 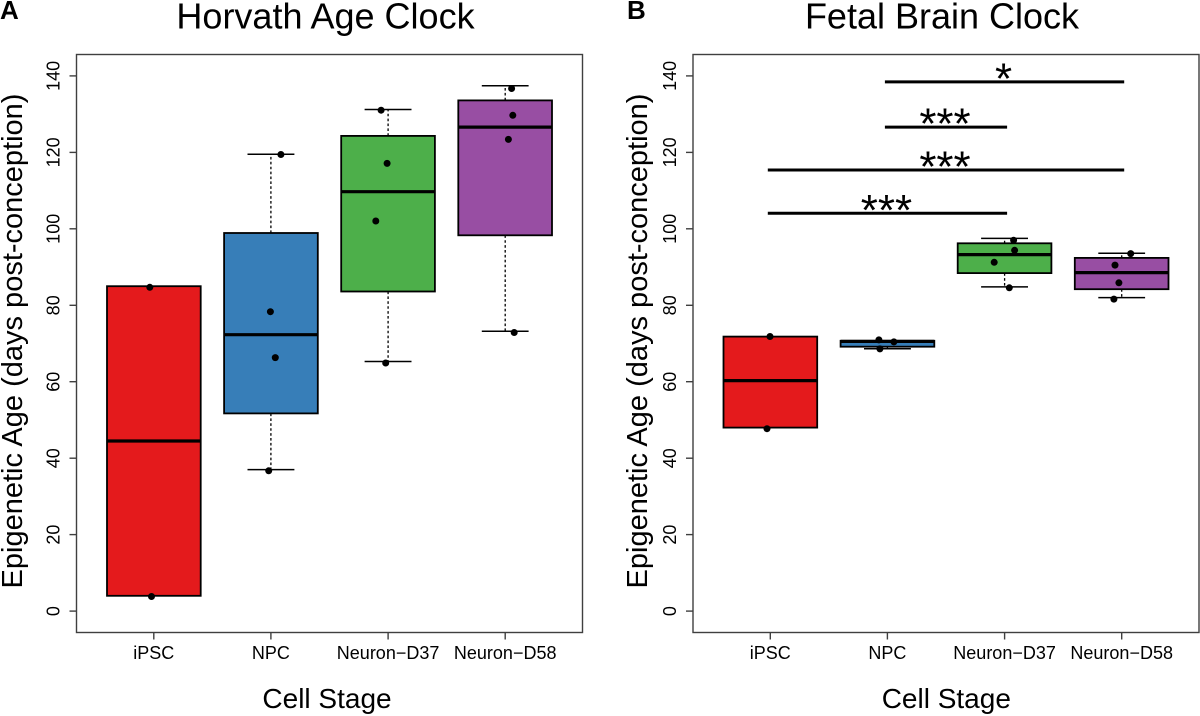 What do you see at coordinates (942, 18) in the screenshot?
I see `svg-text: Fetal Brain Clock` at bounding box center [942, 18].